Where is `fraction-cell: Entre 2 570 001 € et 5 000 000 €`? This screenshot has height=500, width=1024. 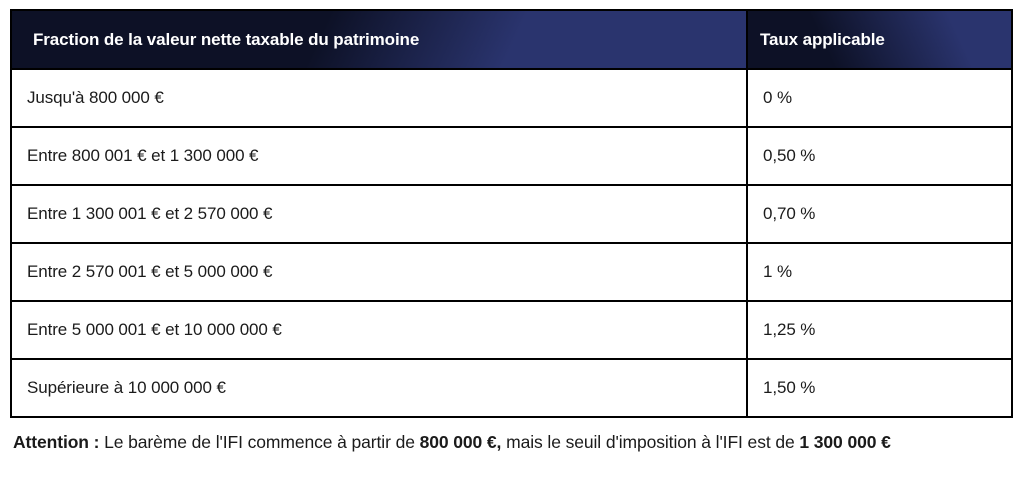
fraction-cell: Entre 2 570 001 € et 5 000 000 € is located at coordinates (379, 272).